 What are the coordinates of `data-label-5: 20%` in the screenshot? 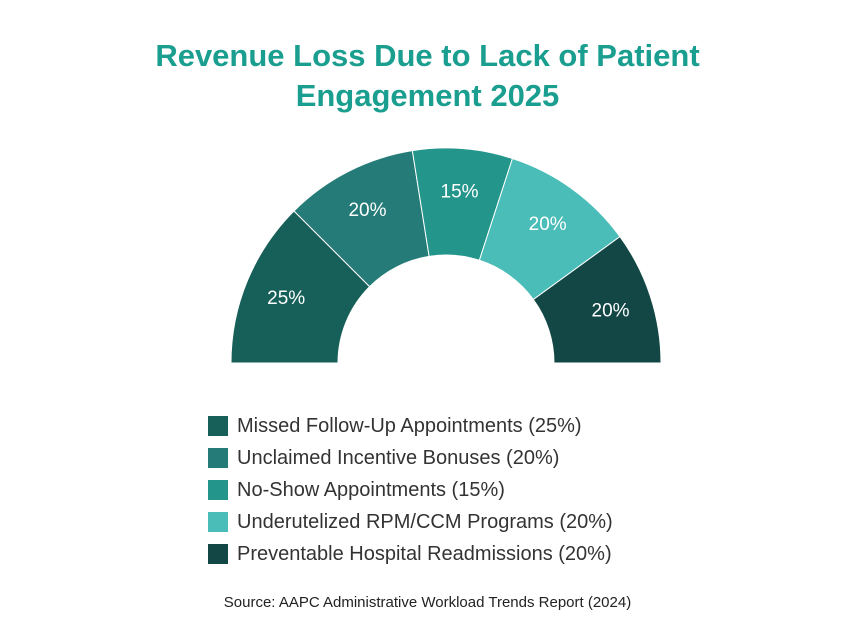 It's located at (611, 311).